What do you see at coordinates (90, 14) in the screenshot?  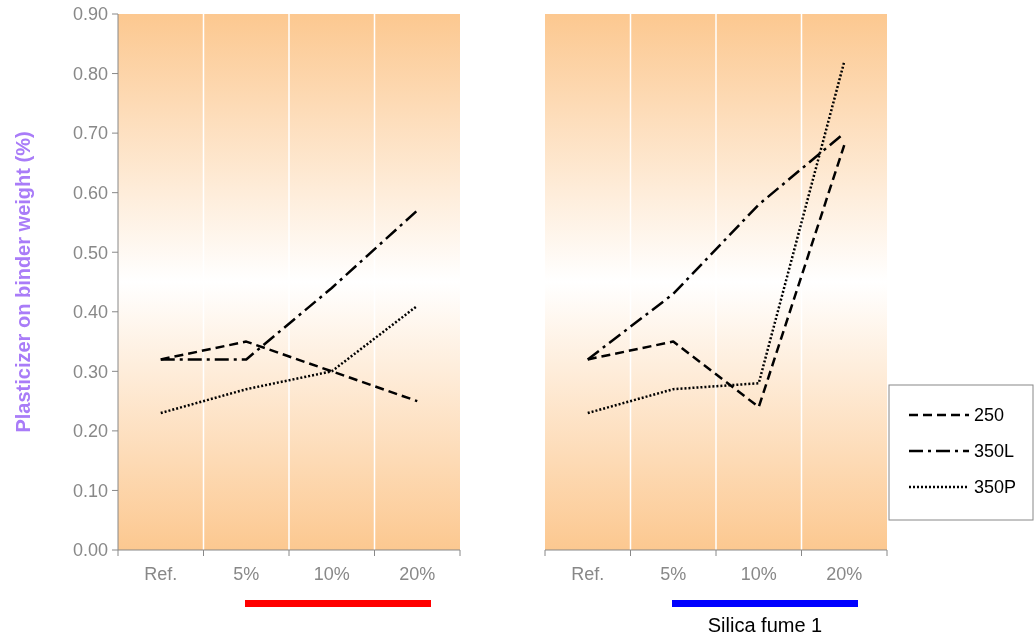 I see `y-tick-label: 0.90` at bounding box center [90, 14].